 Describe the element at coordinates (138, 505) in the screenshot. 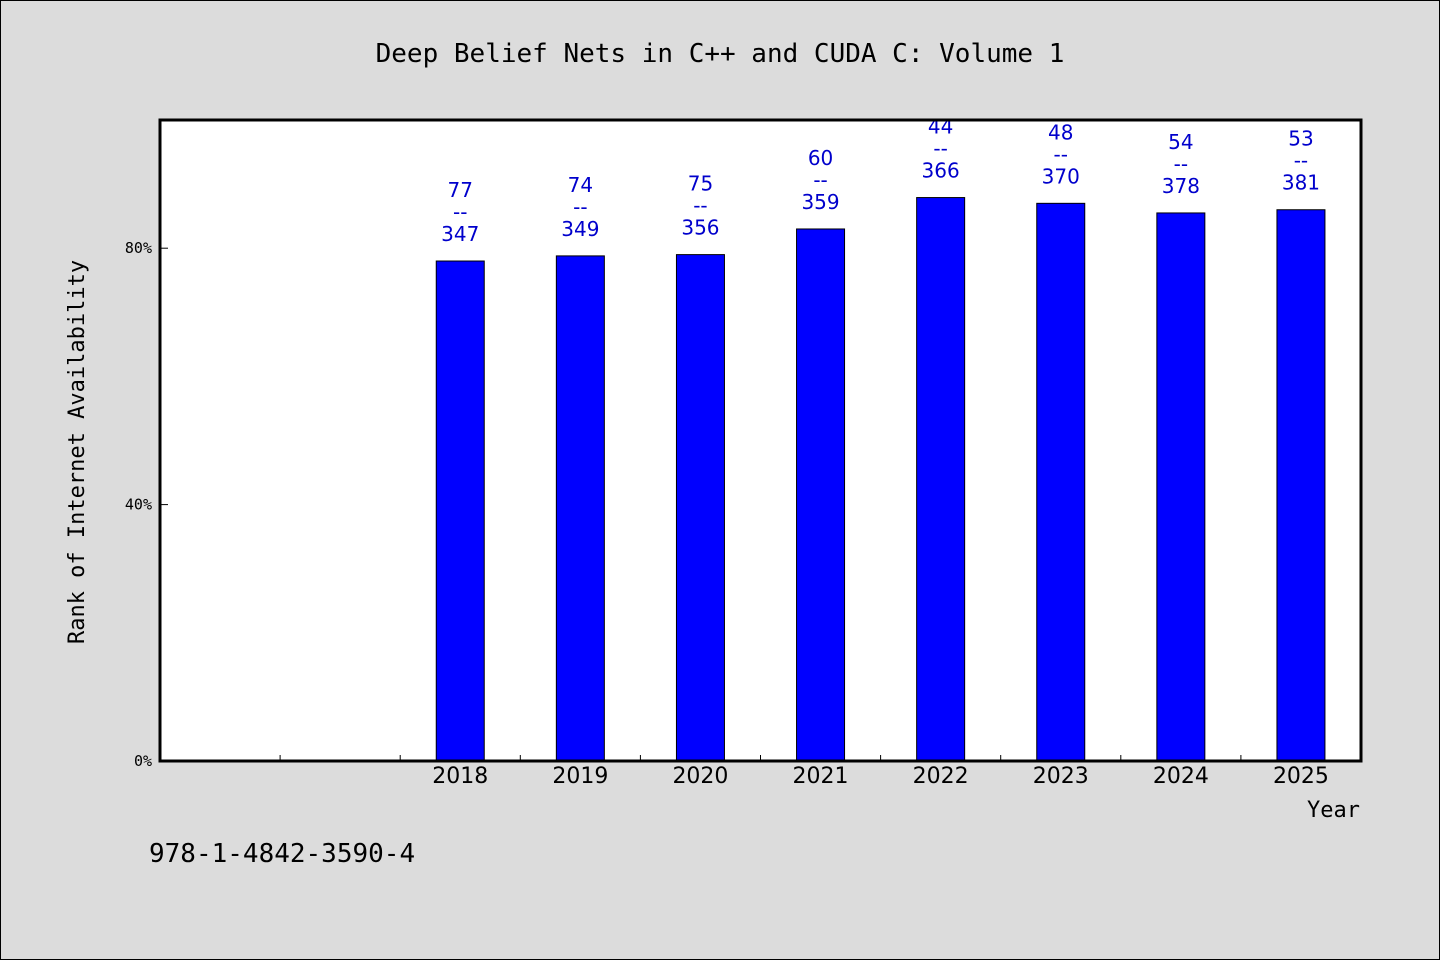

I see `y-tick-label: 40%` at that location.